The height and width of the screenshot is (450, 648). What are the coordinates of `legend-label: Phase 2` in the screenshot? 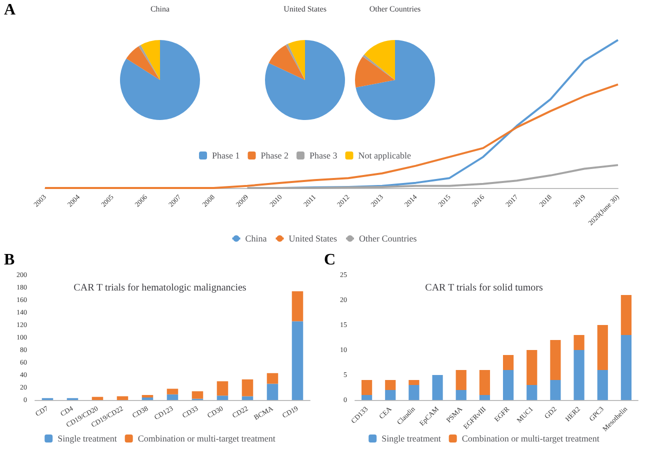 It's located at (274, 155).